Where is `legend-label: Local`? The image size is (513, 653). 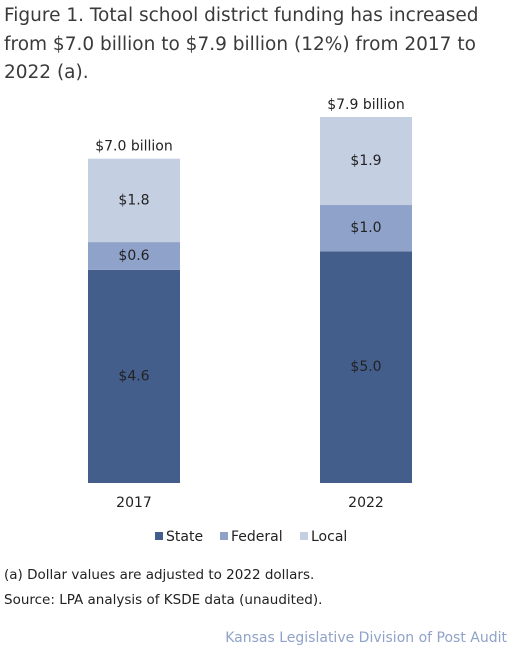 legend-label: Local is located at coordinates (329, 537).